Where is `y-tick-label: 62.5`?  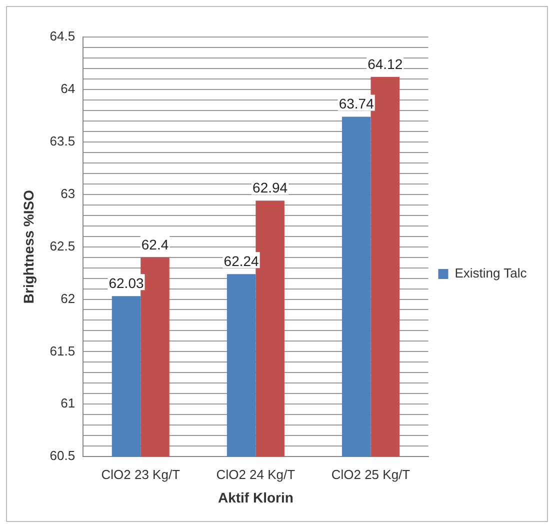
y-tick-label: 62.5 is located at coordinates (63, 246).